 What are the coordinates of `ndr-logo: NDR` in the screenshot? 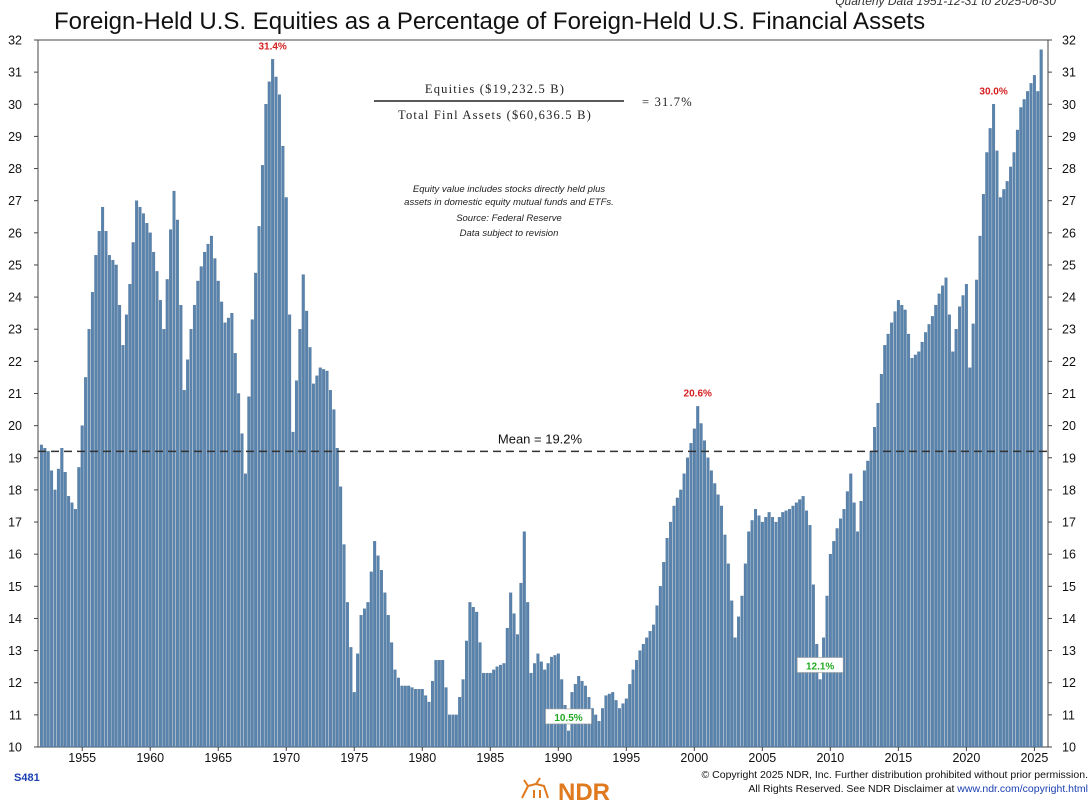 It's located at (565, 788).